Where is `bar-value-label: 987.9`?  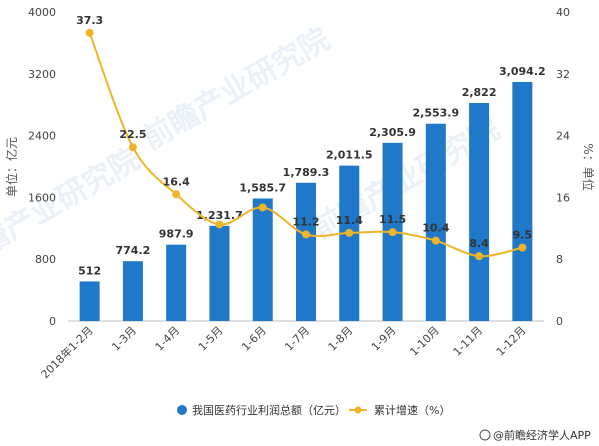
bar-value-label: 987.9 is located at coordinates (176, 234).